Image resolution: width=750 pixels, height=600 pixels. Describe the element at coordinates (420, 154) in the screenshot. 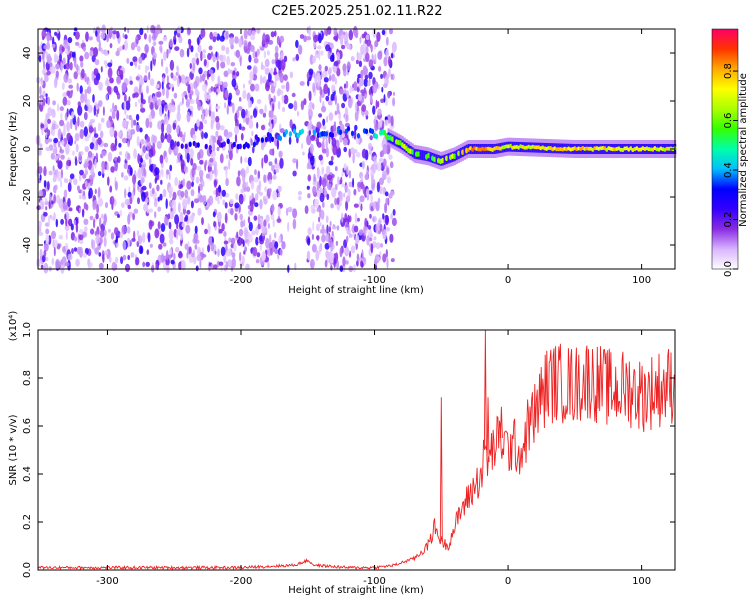

I see `ridge-band` at that location.